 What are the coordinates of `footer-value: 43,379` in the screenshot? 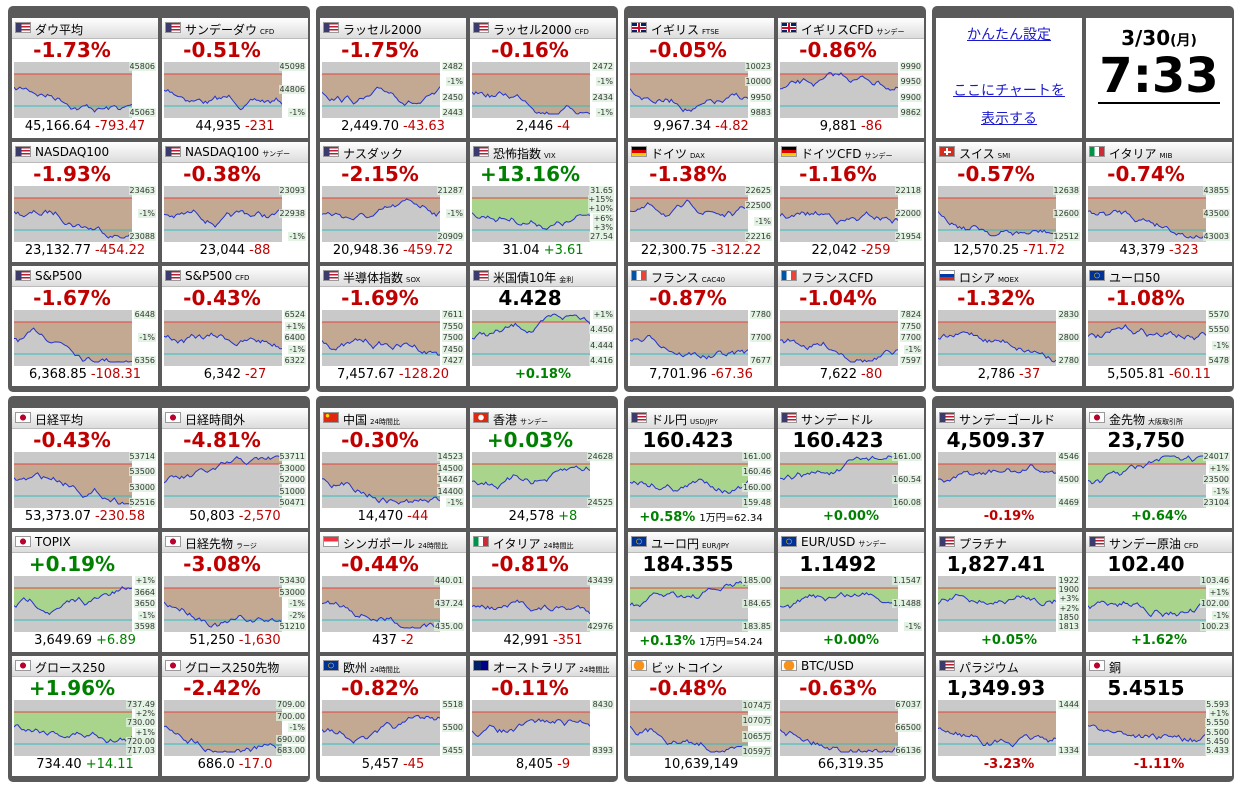 It's located at (1142, 250).